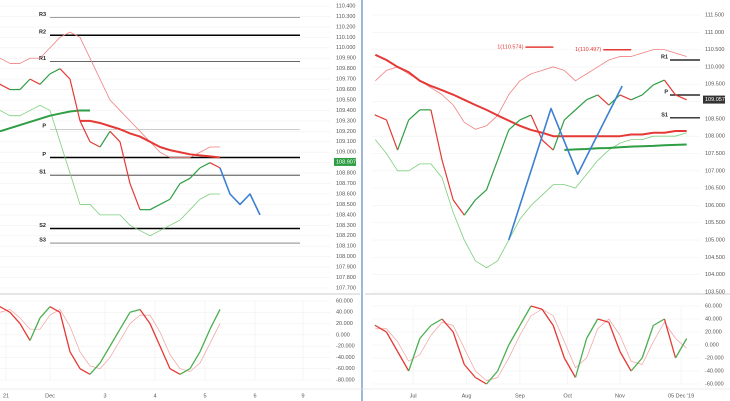  What do you see at coordinates (713, 332) in the screenshot?
I see `y-tick-label: 20.000` at bounding box center [713, 332].